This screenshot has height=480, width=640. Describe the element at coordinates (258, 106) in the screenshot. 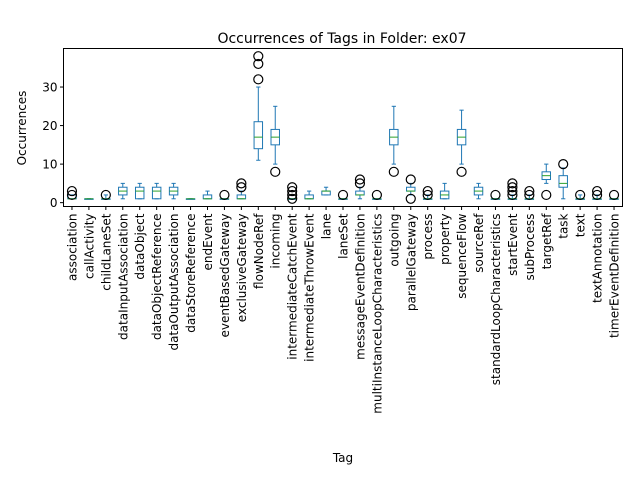

I see `box-group-flowNodeRef` at that location.